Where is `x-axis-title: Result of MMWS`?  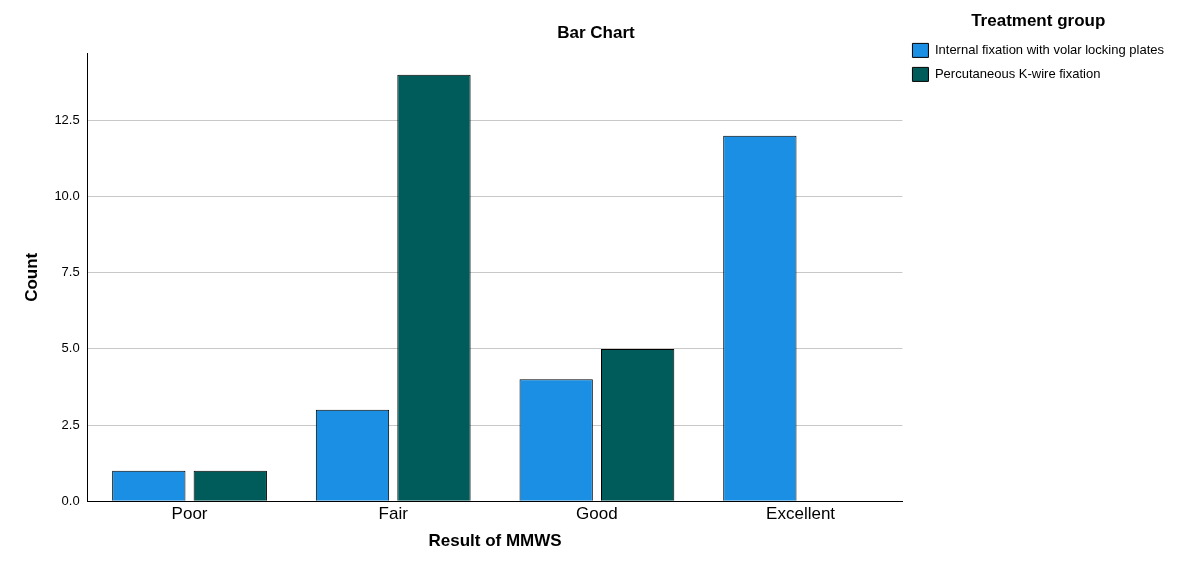
x-axis-title: Result of MMWS is located at coordinates (495, 541).